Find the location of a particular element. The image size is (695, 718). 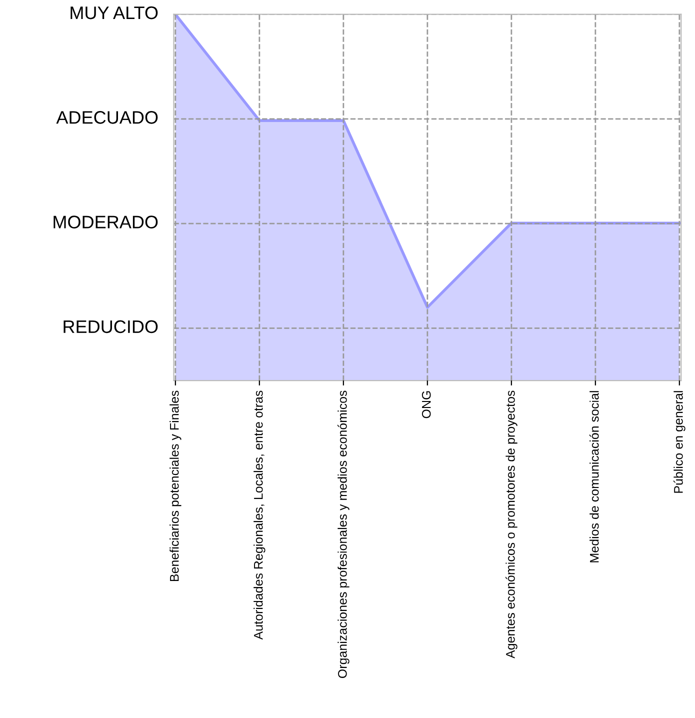

x-tick-label: ONG is located at coordinates (426, 404).